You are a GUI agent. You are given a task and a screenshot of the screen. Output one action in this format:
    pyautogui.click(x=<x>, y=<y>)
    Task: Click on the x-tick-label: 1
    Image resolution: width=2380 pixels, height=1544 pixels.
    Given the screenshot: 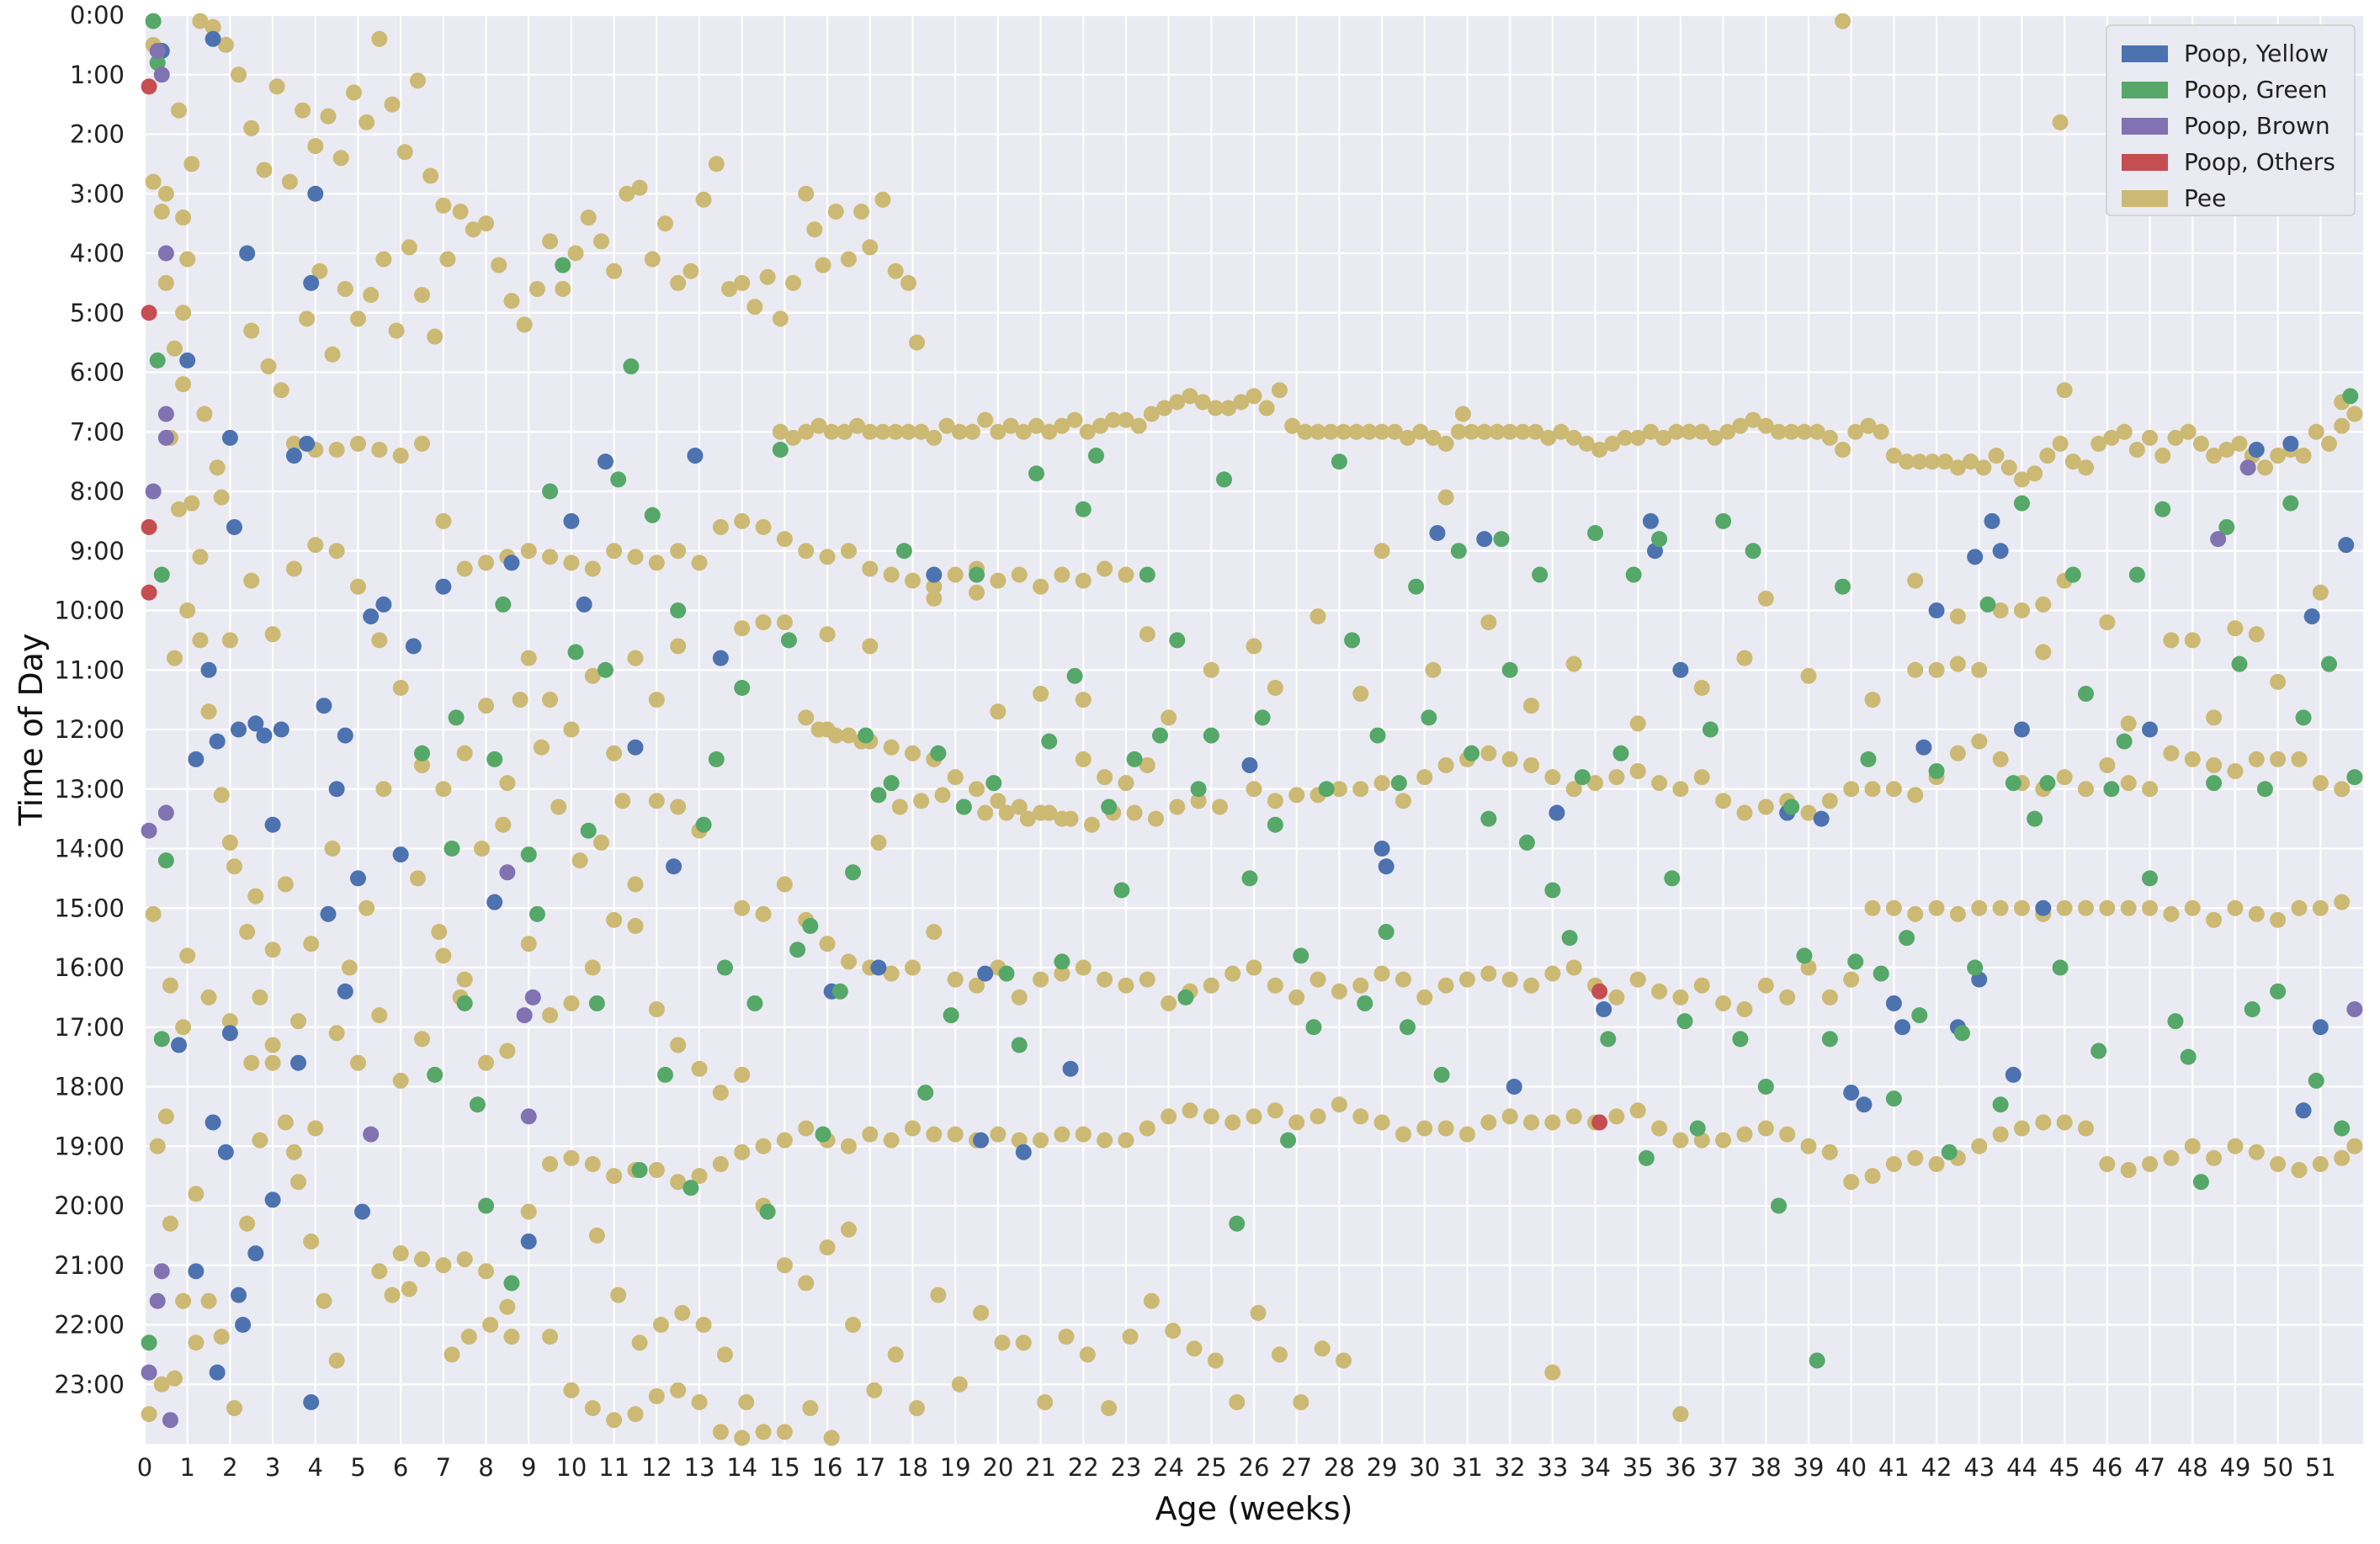 What is the action you would take?
    pyautogui.click(x=186, y=1467)
    